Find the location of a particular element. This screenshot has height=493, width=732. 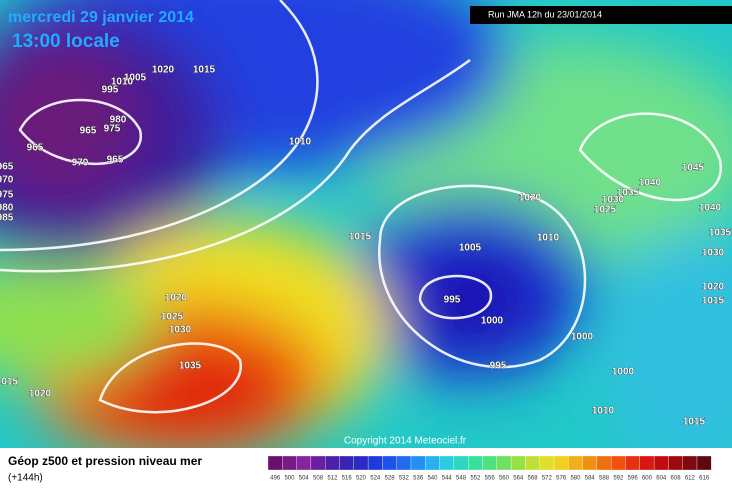

colorbar-label: 532 is located at coordinates (404, 479).